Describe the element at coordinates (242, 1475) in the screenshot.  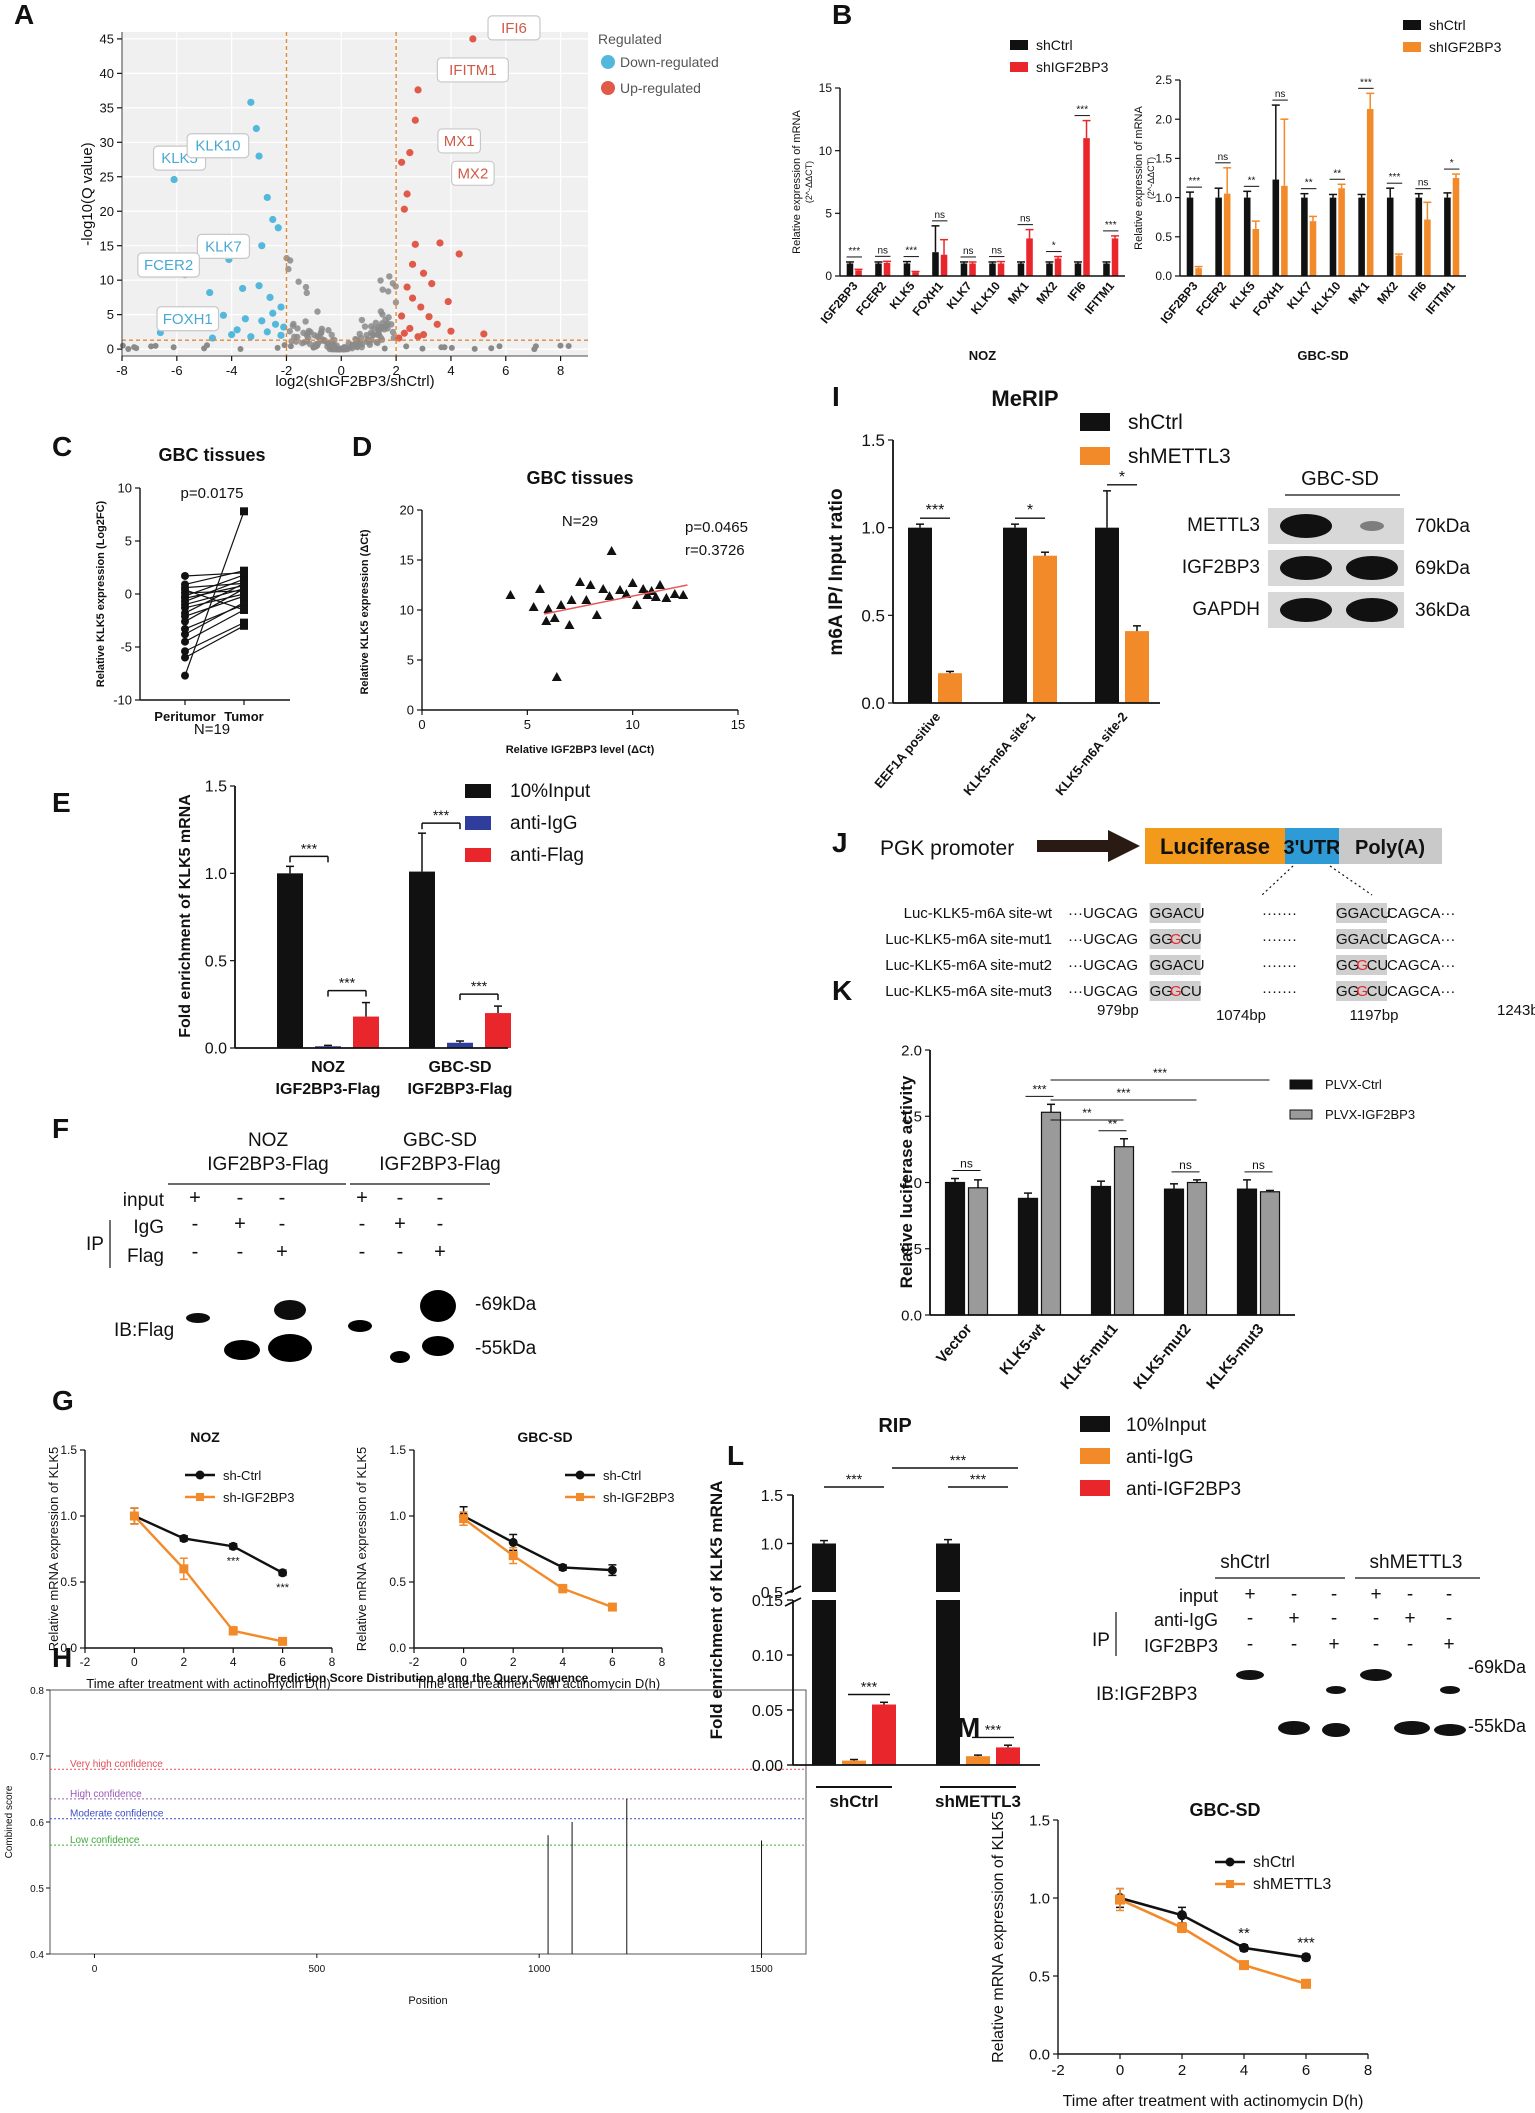
I see `legend-label: sh-Ctrl` at that location.